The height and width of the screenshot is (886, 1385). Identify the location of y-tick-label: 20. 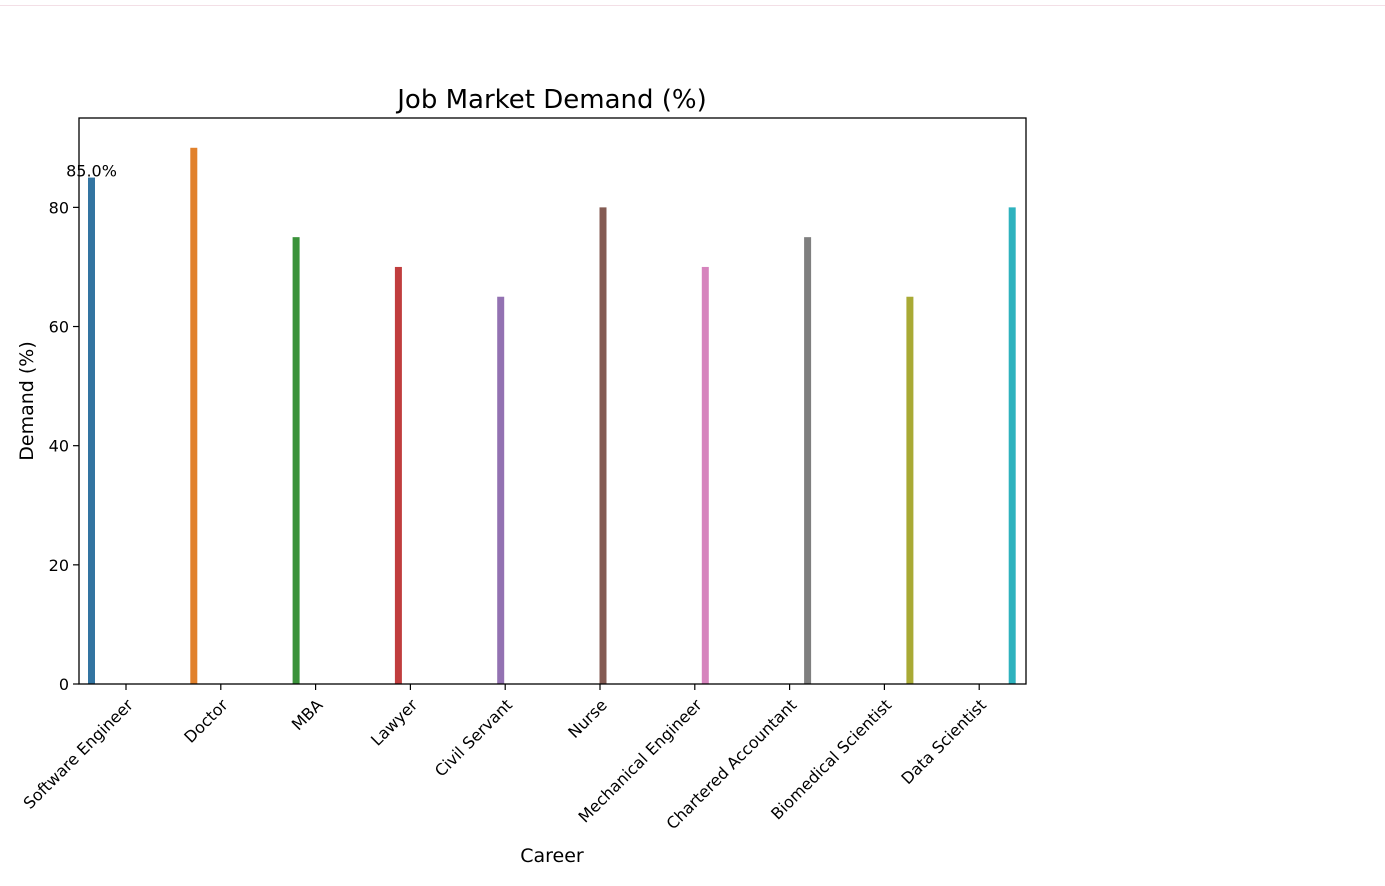
(59, 565).